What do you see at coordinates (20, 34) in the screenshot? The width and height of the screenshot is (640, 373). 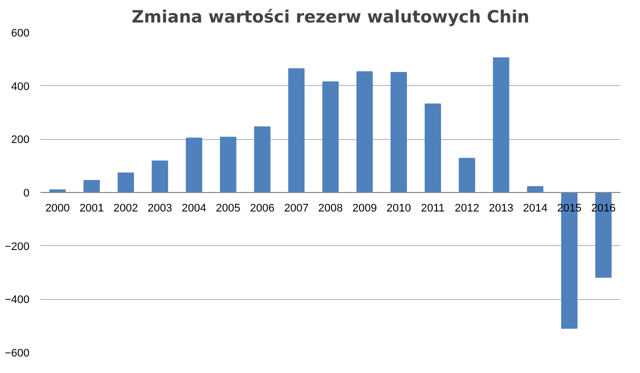 I see `y-tick-label: 600` at bounding box center [20, 34].